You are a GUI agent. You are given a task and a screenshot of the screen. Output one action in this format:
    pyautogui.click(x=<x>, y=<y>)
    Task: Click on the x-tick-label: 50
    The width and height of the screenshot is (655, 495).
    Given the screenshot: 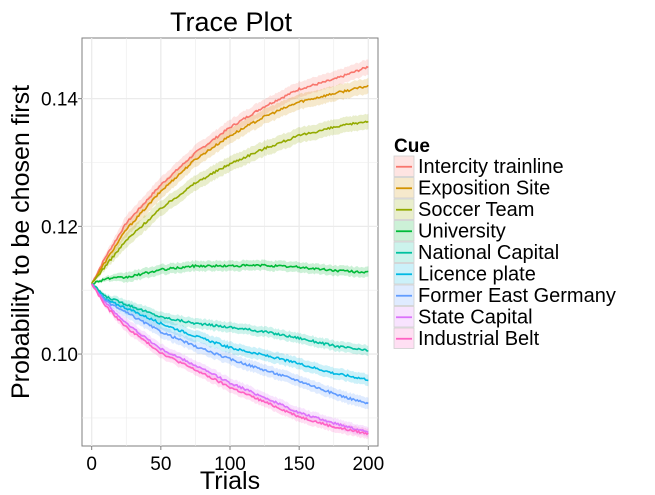 What is the action you would take?
    pyautogui.click(x=160, y=464)
    